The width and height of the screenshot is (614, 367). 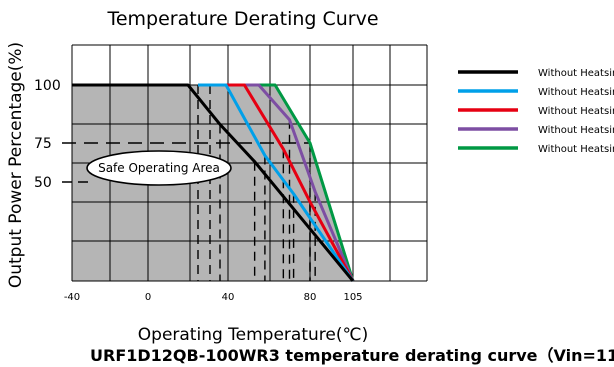 What do you see at coordinates (16, 165) in the screenshot?
I see `y-axis-label: Output Power Percentage(%)` at bounding box center [16, 165].